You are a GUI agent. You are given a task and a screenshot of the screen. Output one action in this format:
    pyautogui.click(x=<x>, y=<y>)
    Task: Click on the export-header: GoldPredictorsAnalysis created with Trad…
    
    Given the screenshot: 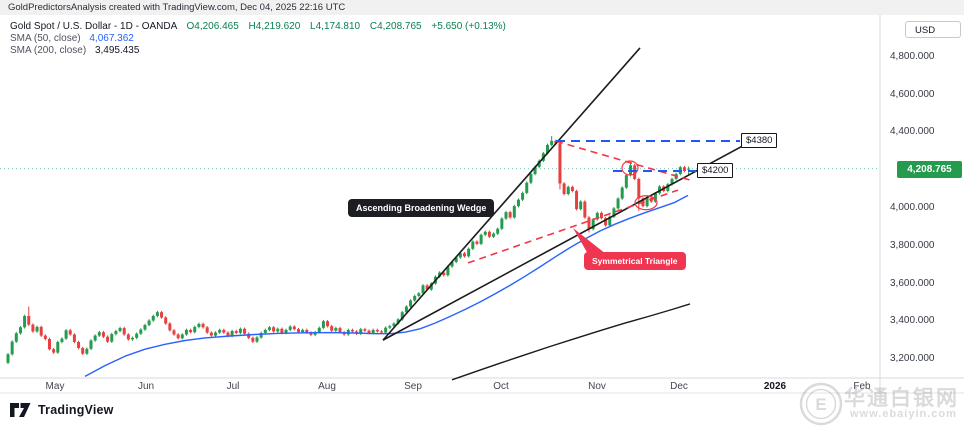 What is the action you would take?
    pyautogui.click(x=482, y=7)
    